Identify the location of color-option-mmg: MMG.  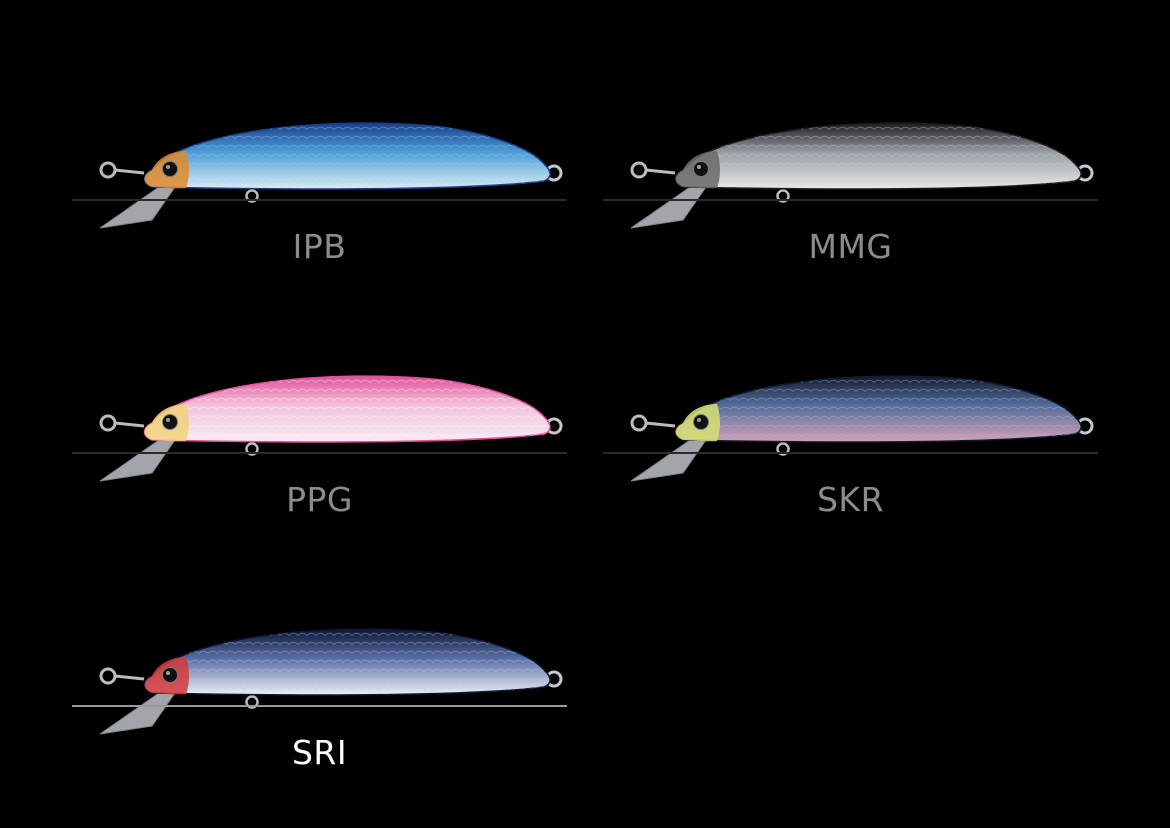
(850, 178).